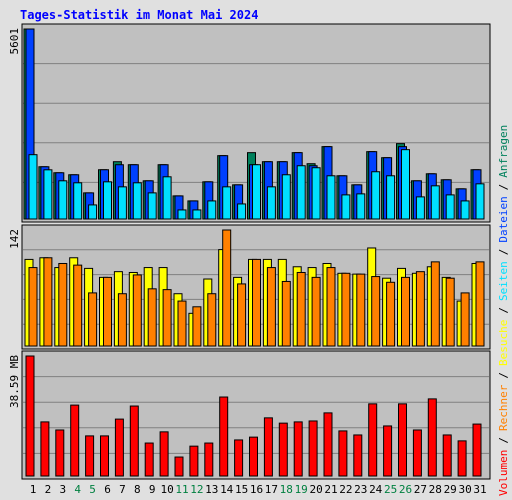 Image resolution: width=512 pixels, height=500 pixels. I want to click on x-tick-label: 2, so click(48, 489).